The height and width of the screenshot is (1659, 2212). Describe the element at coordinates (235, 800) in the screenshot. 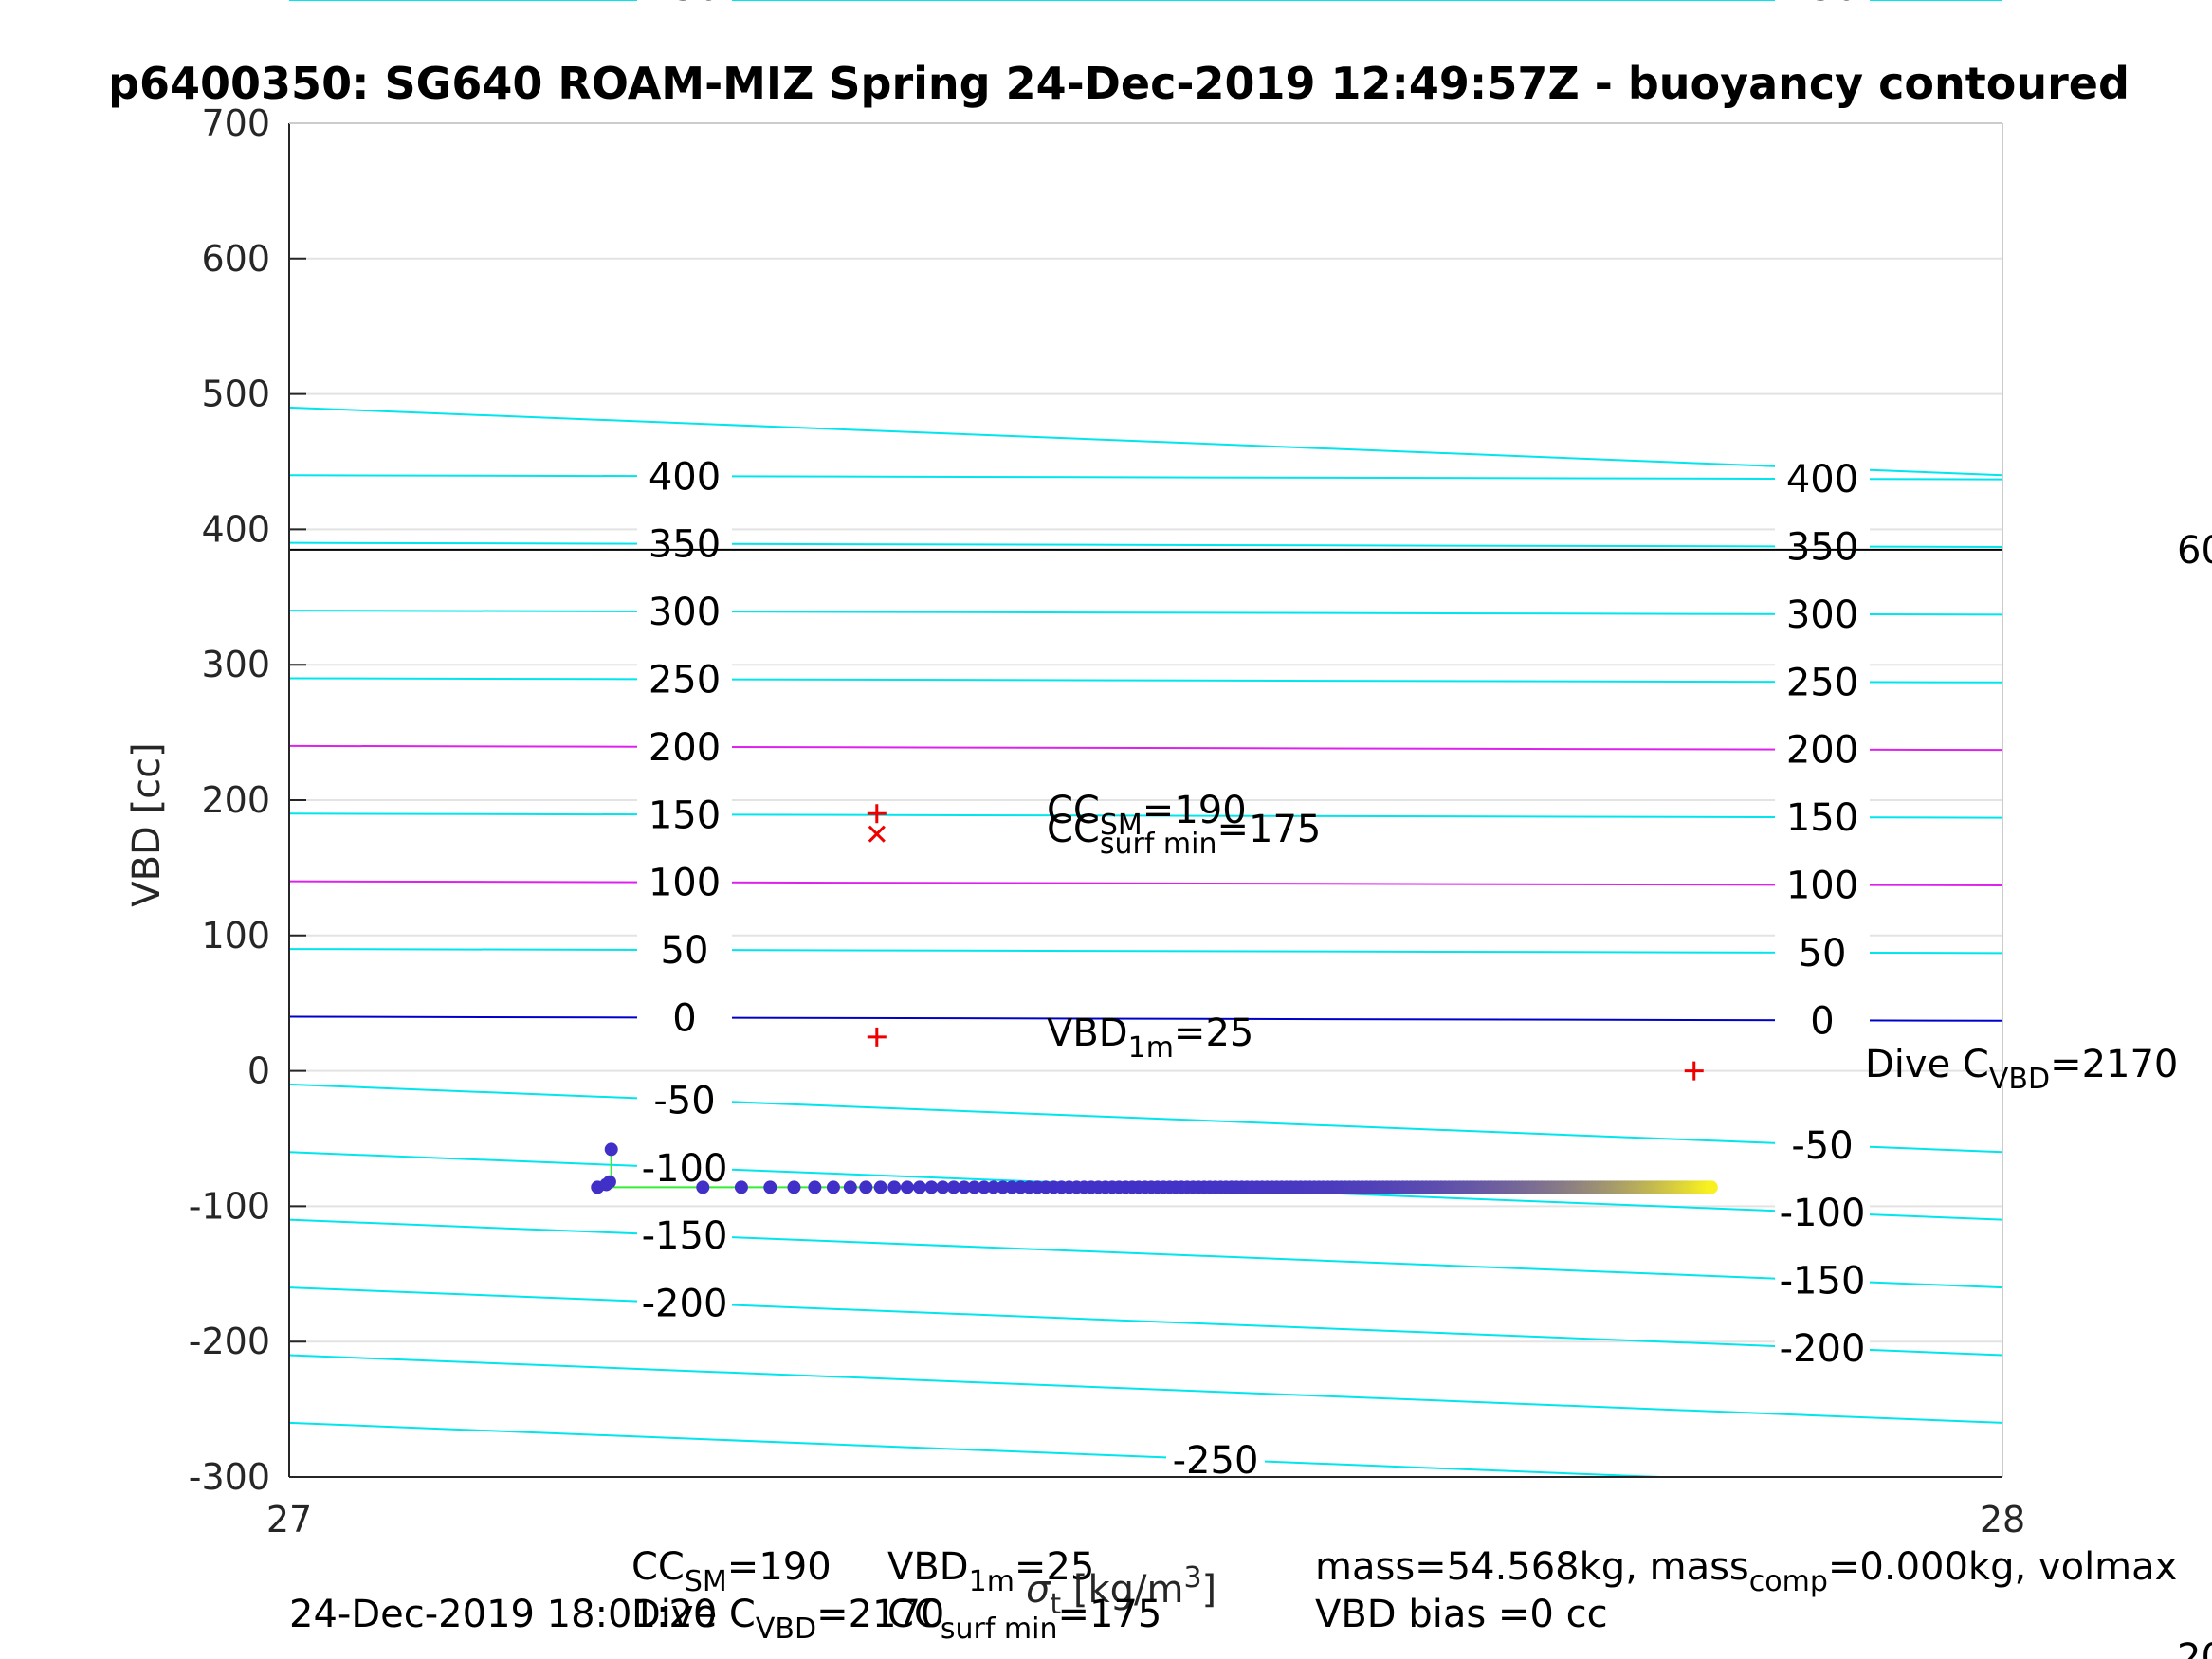

I see `y-tick-label: 200` at that location.